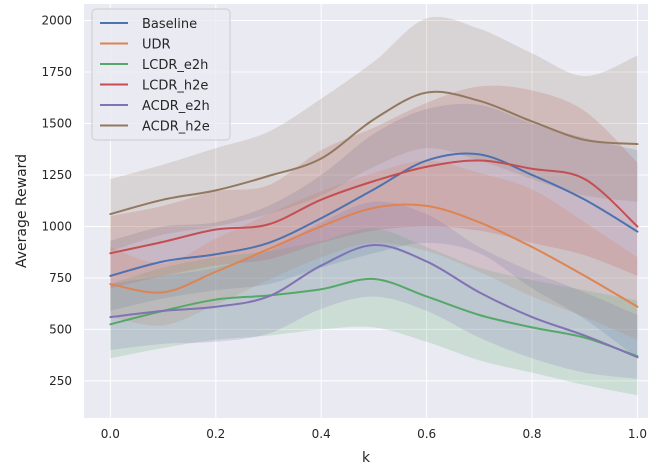 The width and height of the screenshot is (651, 472). What do you see at coordinates (110, 434) in the screenshot?
I see `x-tick-label: 0.0` at bounding box center [110, 434].